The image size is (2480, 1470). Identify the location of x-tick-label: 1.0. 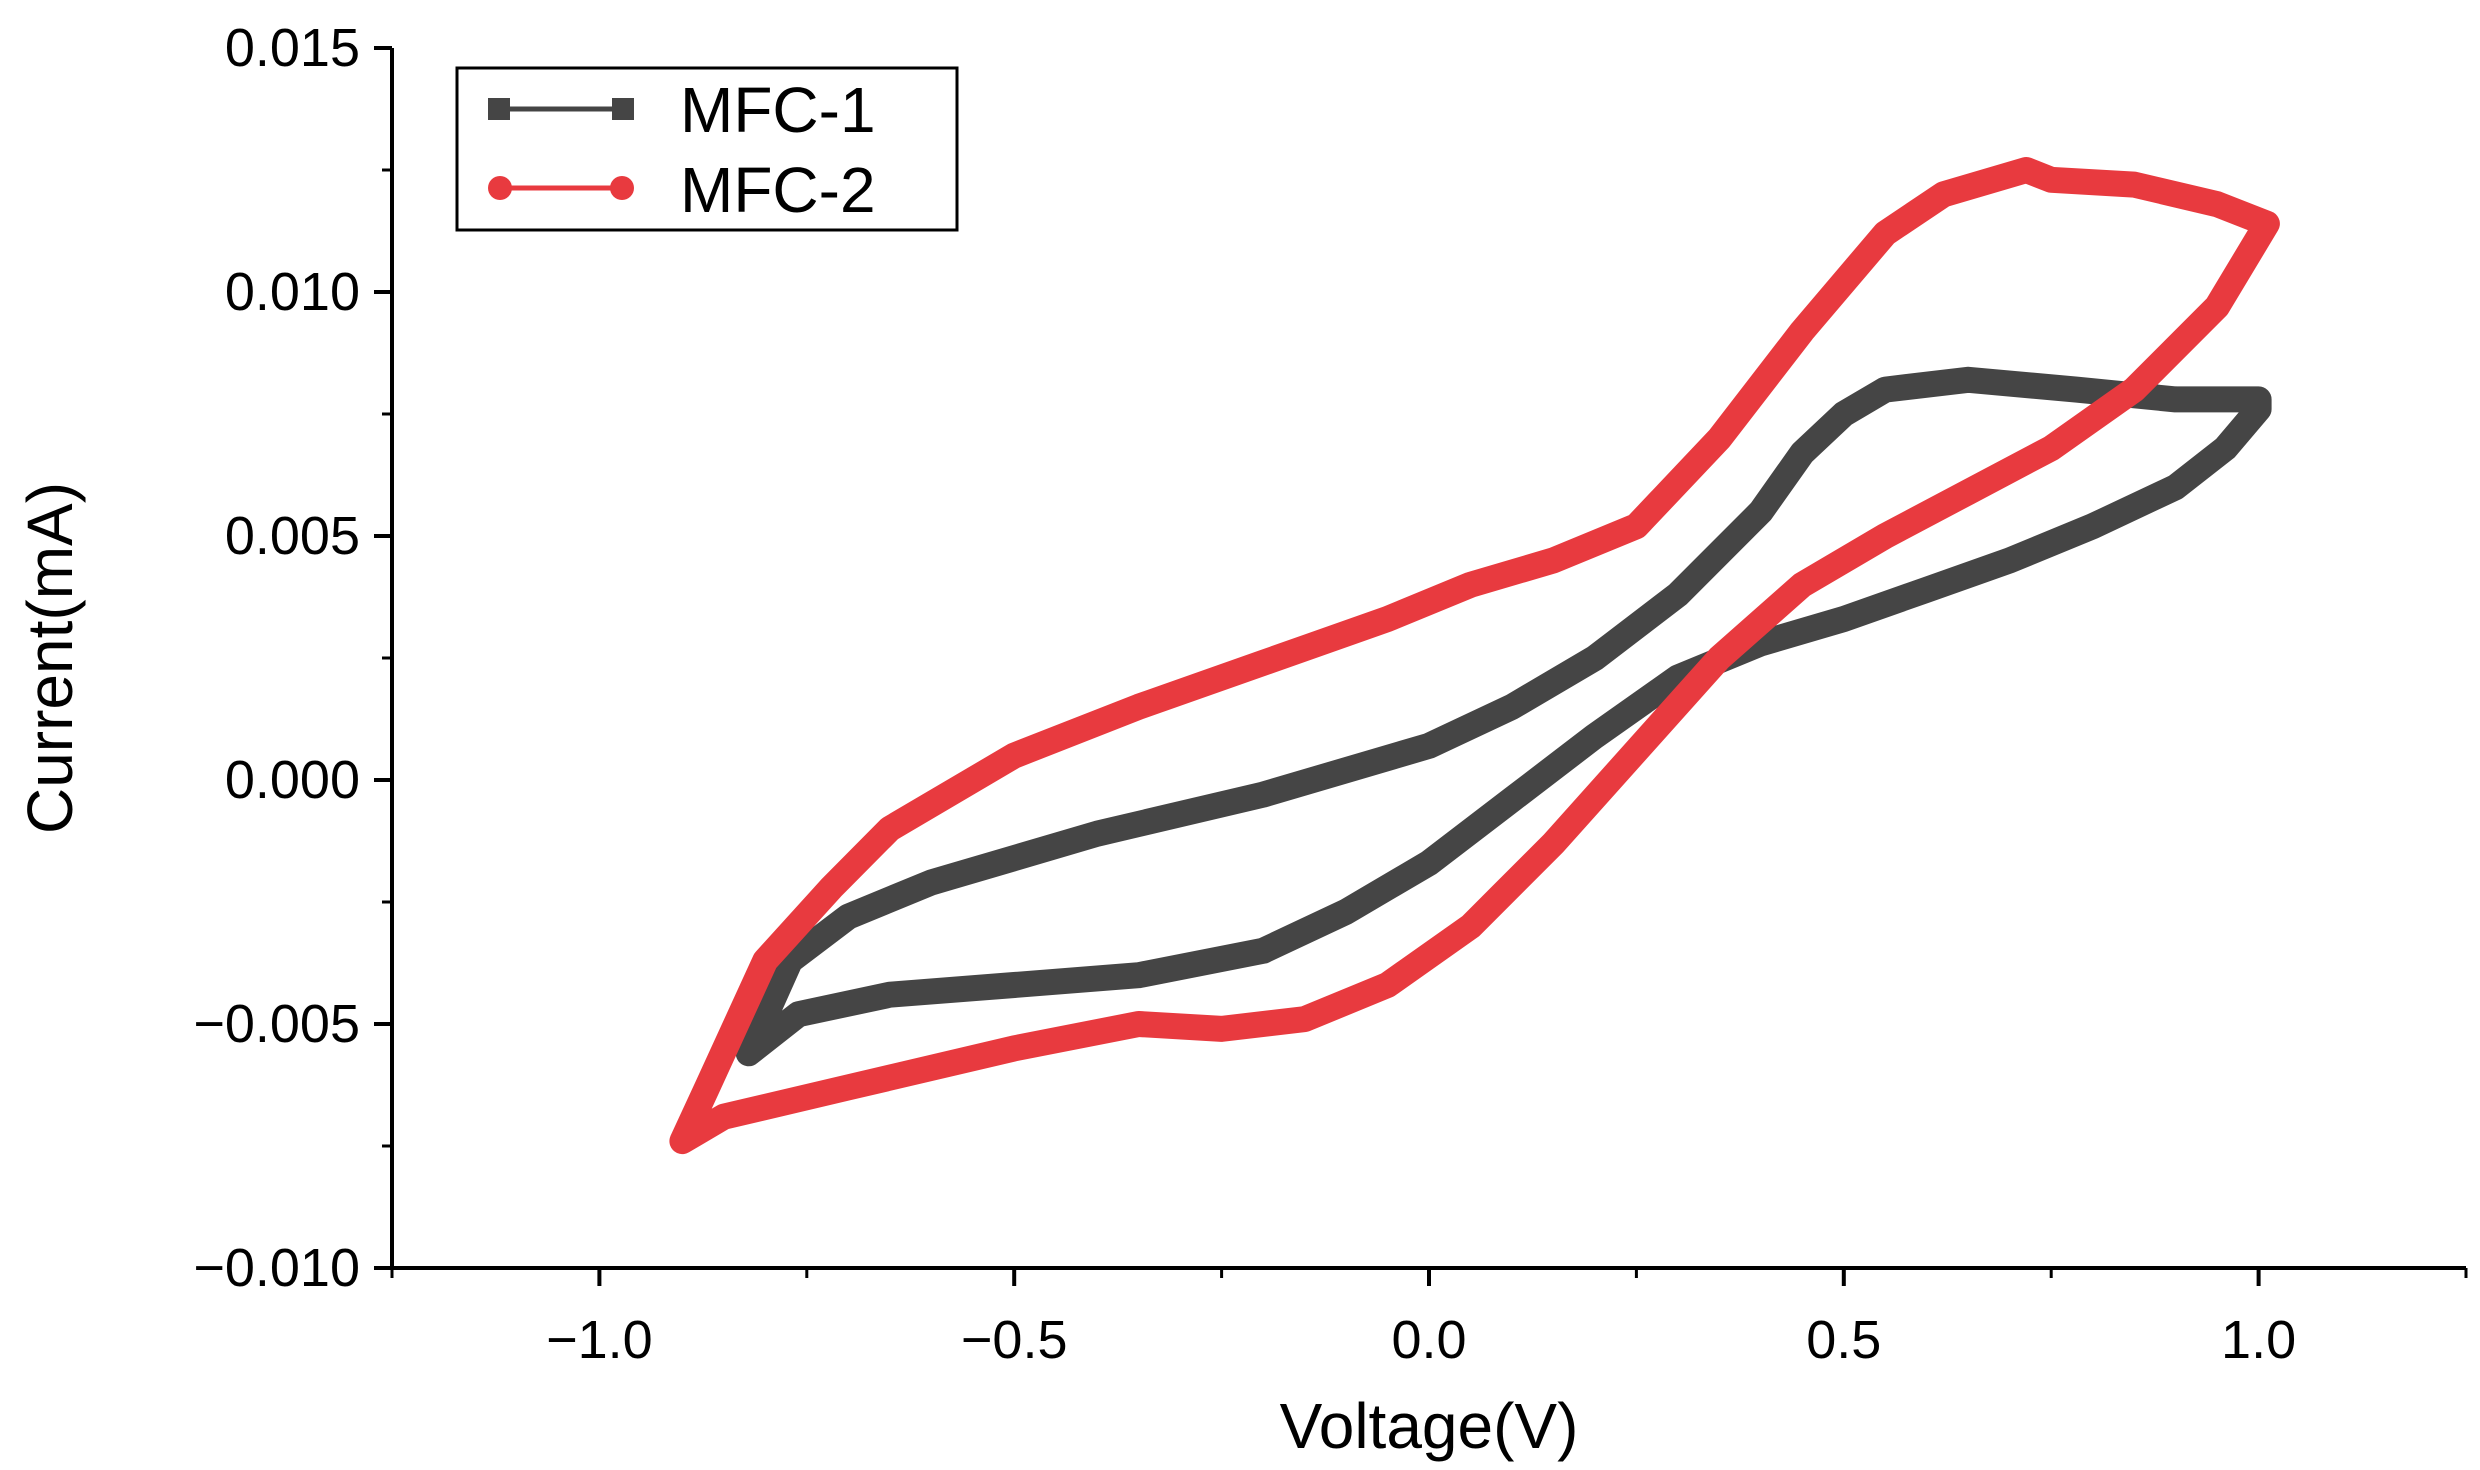
(2258, 1340).